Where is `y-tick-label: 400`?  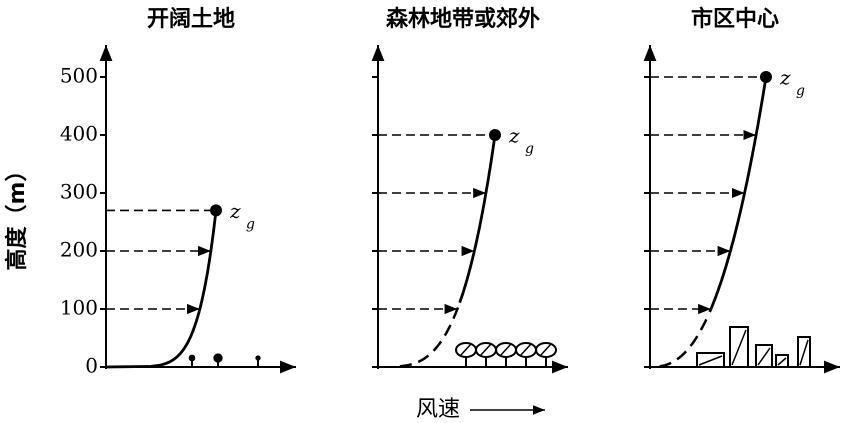
y-tick-label: 400 is located at coordinates (79, 134).